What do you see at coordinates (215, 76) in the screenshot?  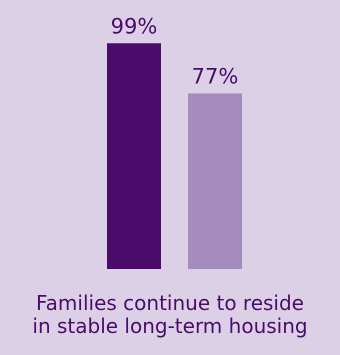 I see `bar-value-label-2: 77%` at bounding box center [215, 76].